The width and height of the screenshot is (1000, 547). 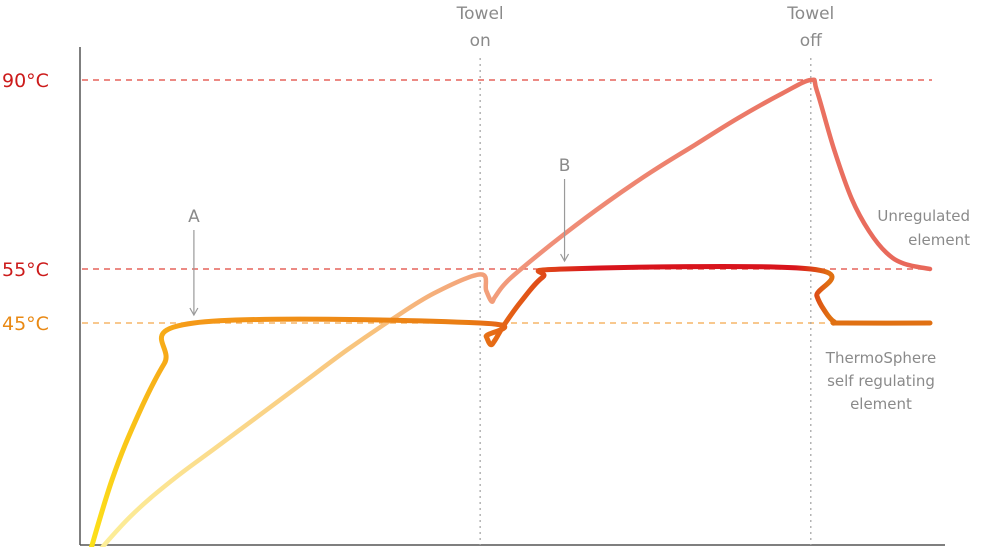 What do you see at coordinates (923, 216) in the screenshot?
I see `series-label-unregulated: Unregulated` at bounding box center [923, 216].